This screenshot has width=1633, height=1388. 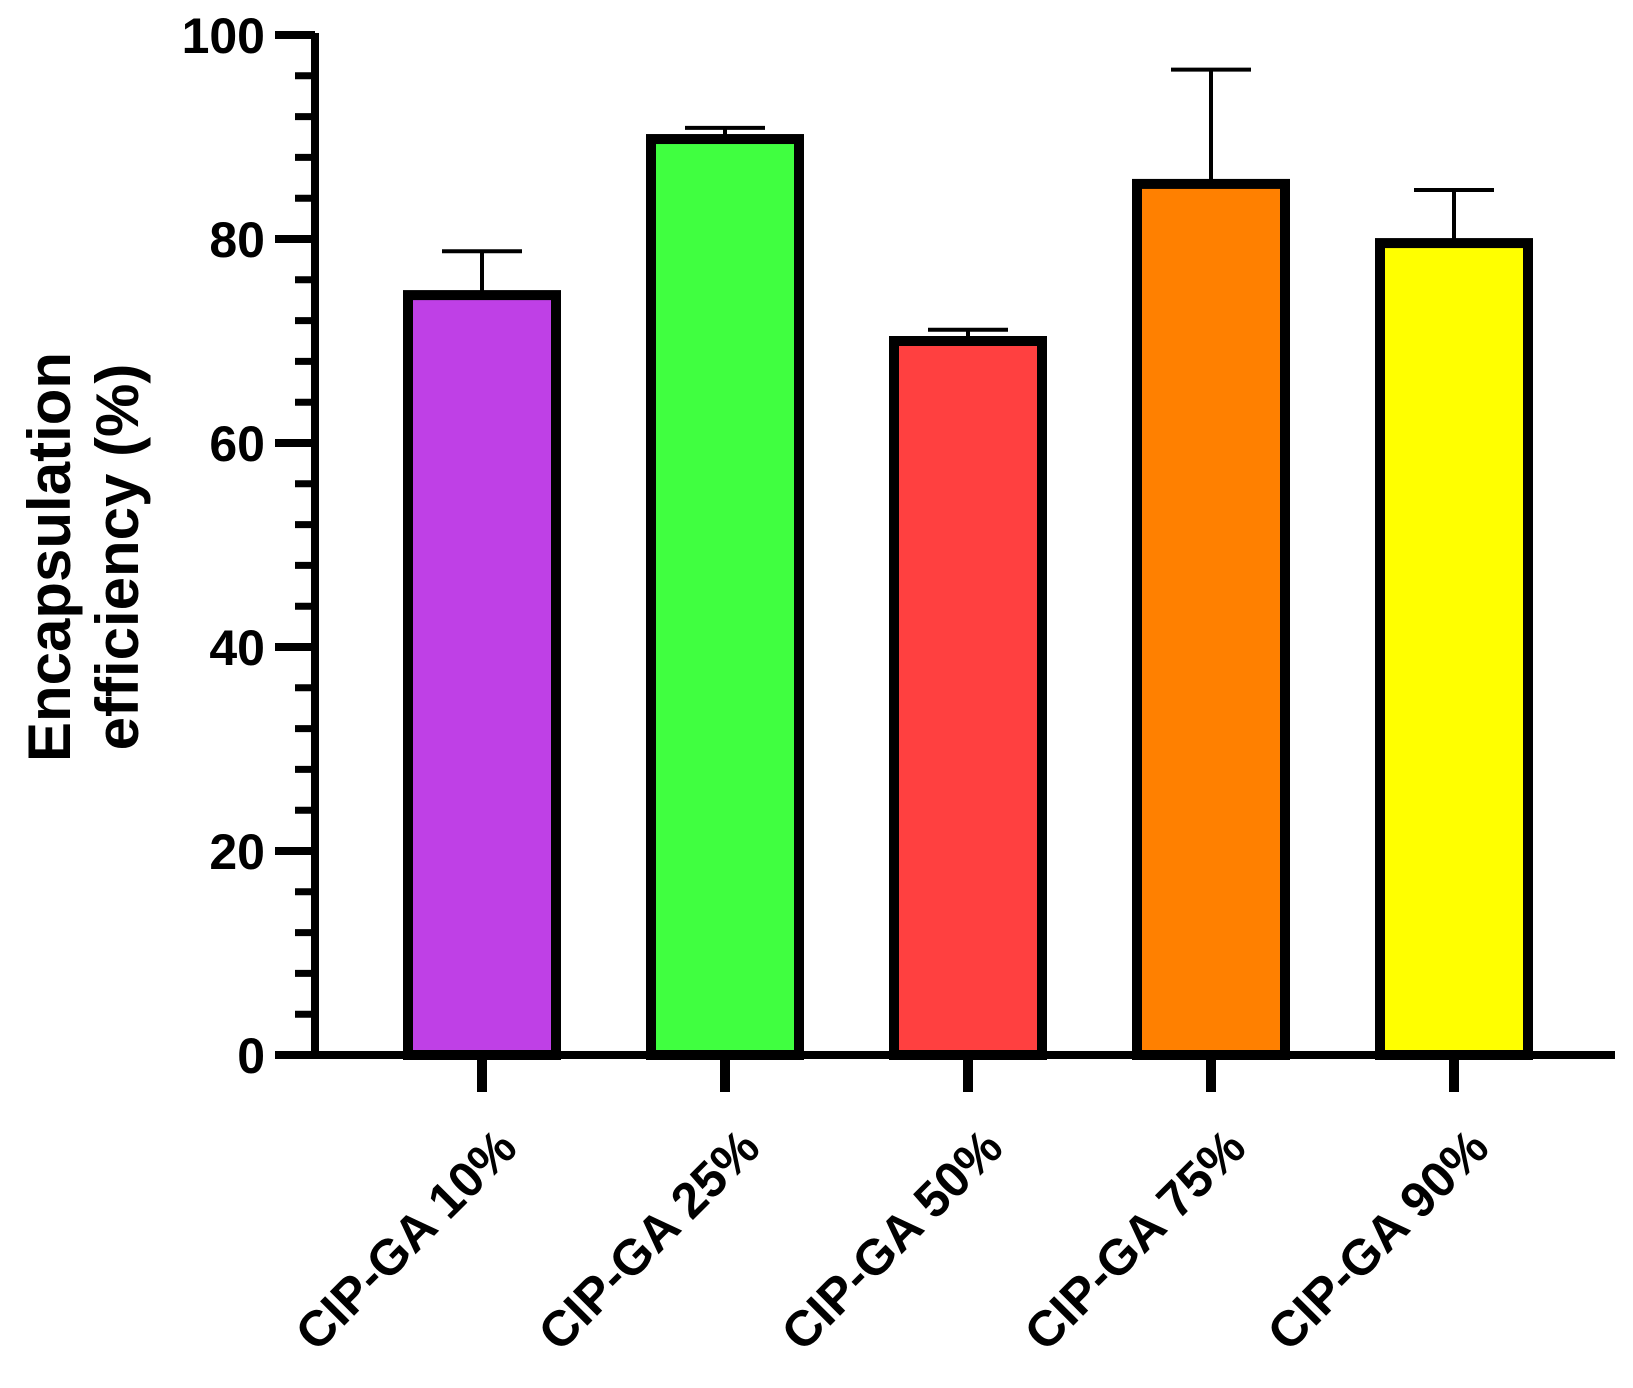 I want to click on y-axis-title-line-2: efficiency (%), so click(x=117, y=557).